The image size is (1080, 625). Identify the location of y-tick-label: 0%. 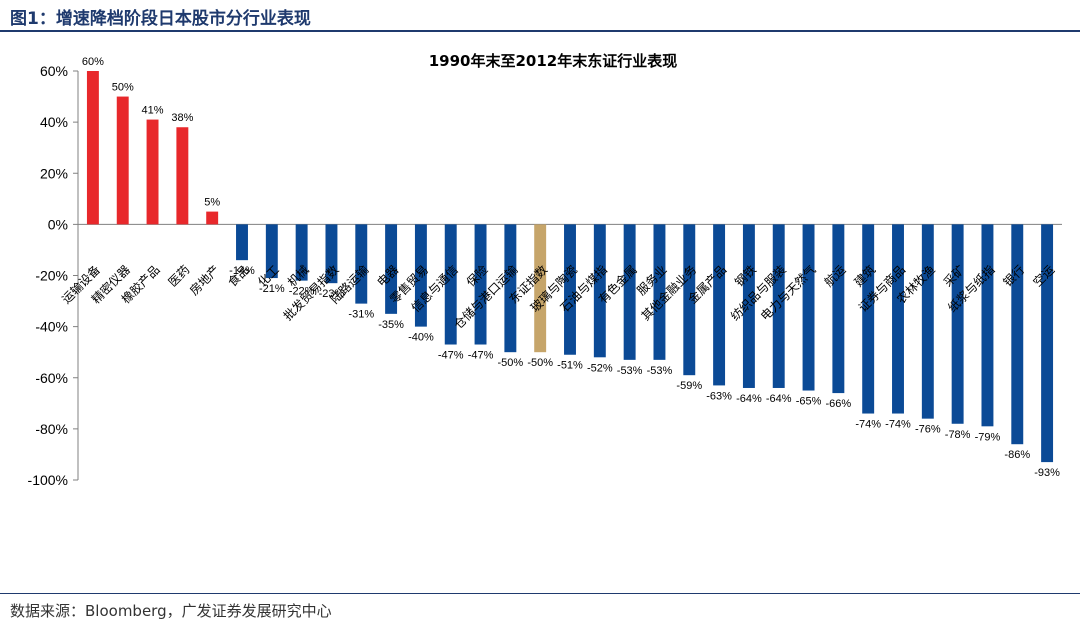
(58, 224).